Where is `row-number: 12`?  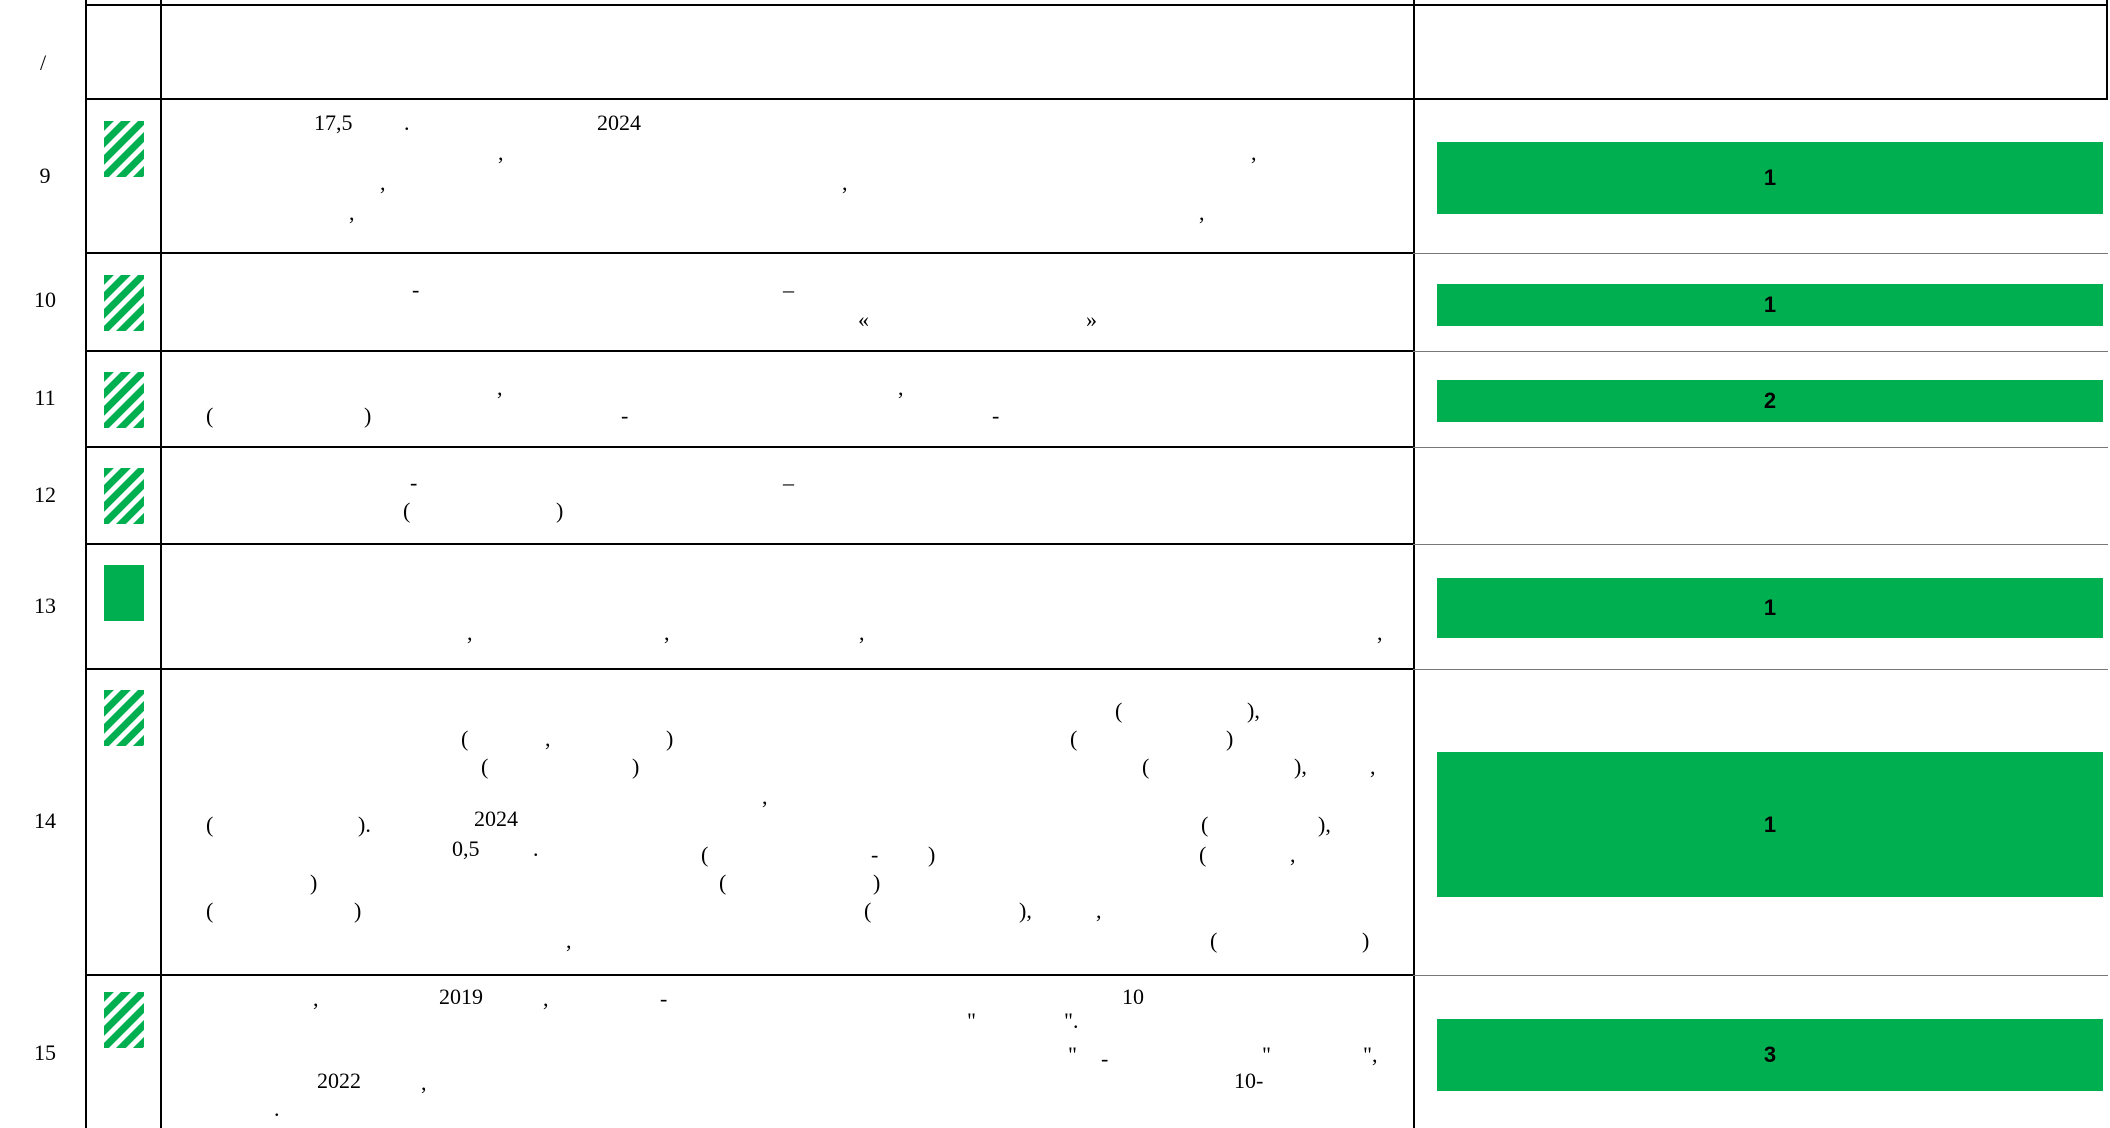
row-number: 12 is located at coordinates (45, 494).